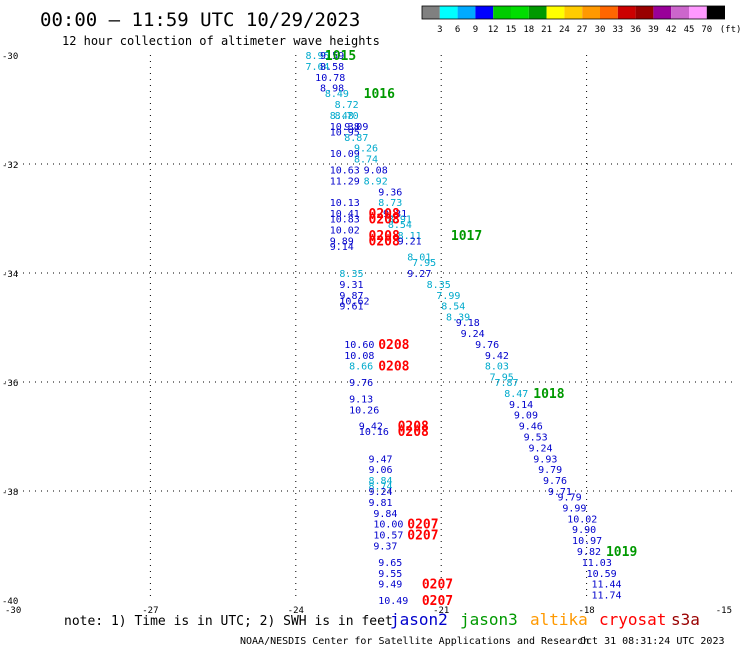 The height and width of the screenshot is (650, 740). I want to click on data-point-label: 10.97, so click(587, 541).